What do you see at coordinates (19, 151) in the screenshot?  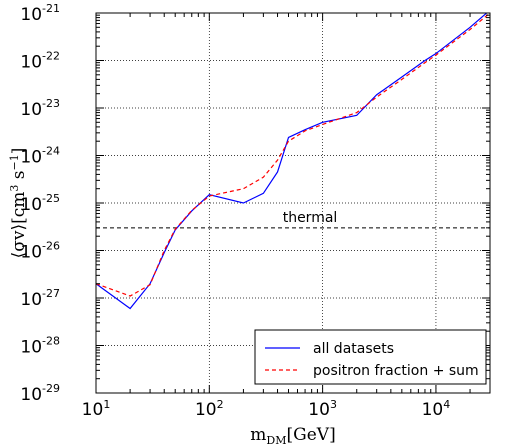 I see `y-axis-label-close: ]` at bounding box center [19, 151].